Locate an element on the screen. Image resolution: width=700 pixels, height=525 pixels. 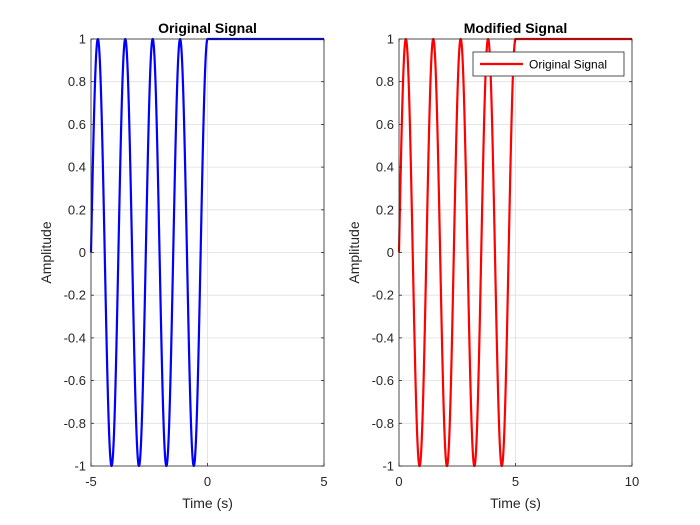
chart-title: Original Signal is located at coordinates (207, 28).